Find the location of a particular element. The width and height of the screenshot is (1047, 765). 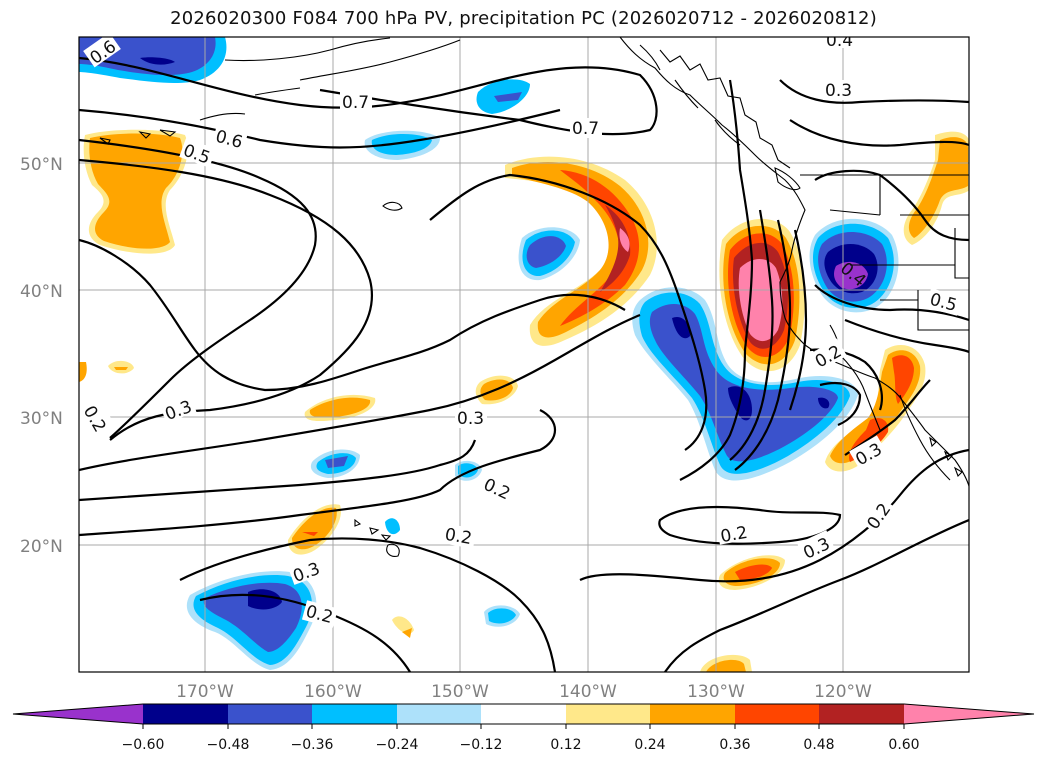

lon-label-130w: 130°W is located at coordinates (716, 692).